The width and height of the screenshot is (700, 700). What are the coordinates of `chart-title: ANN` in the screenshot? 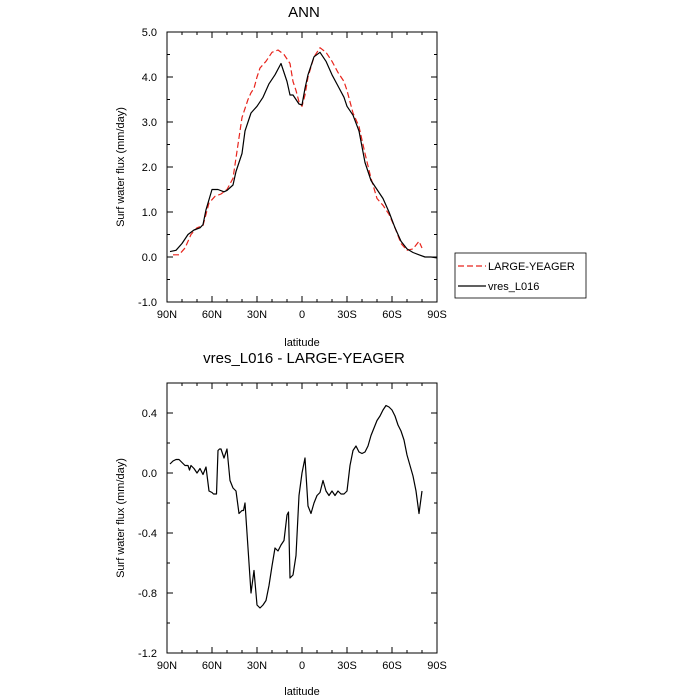 It's located at (304, 12).